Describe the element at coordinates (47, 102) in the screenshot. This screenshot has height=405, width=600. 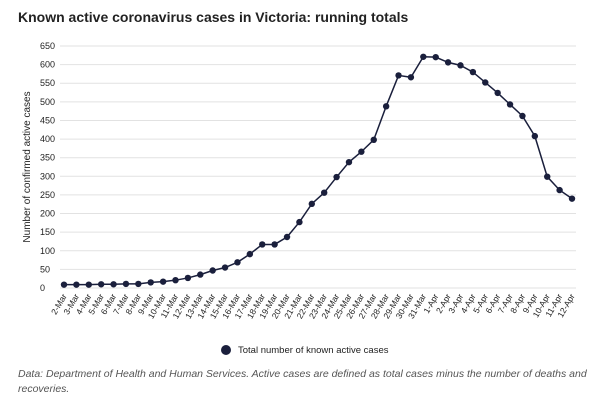
I see `y-tick-label: 500` at that location.